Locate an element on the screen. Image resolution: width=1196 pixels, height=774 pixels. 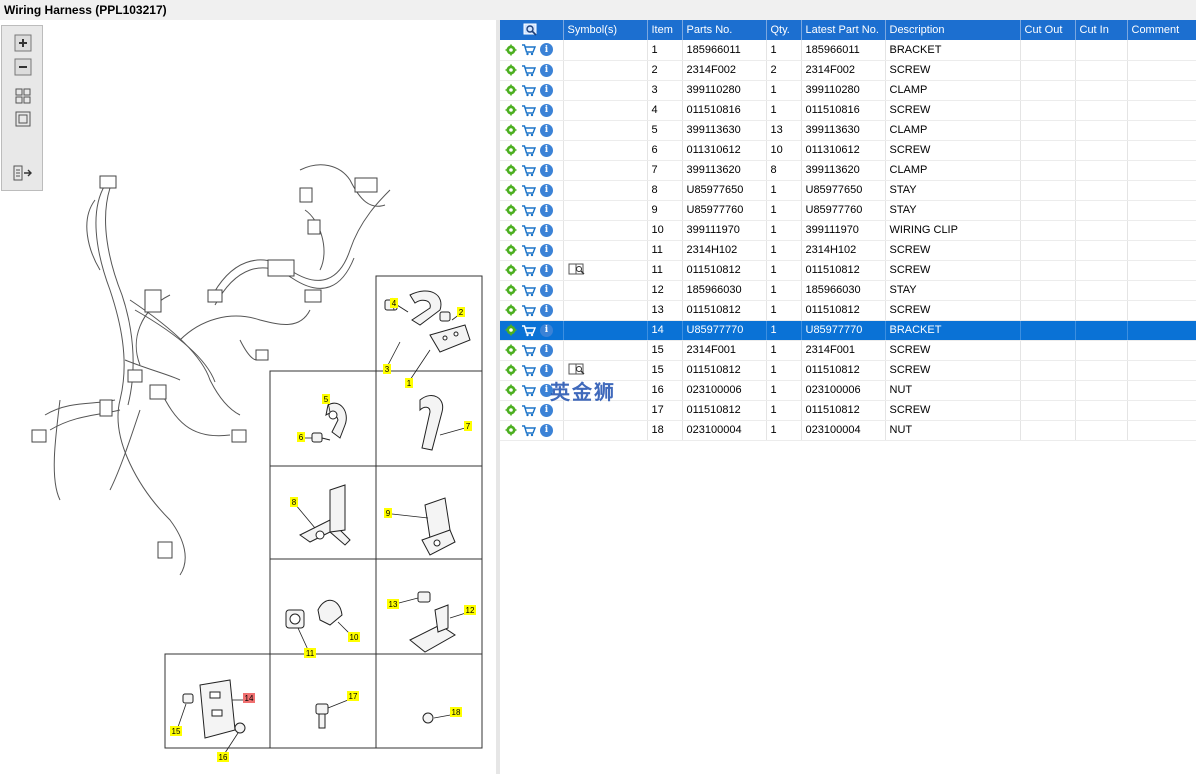
callout-16: 16 is located at coordinates (223, 757).